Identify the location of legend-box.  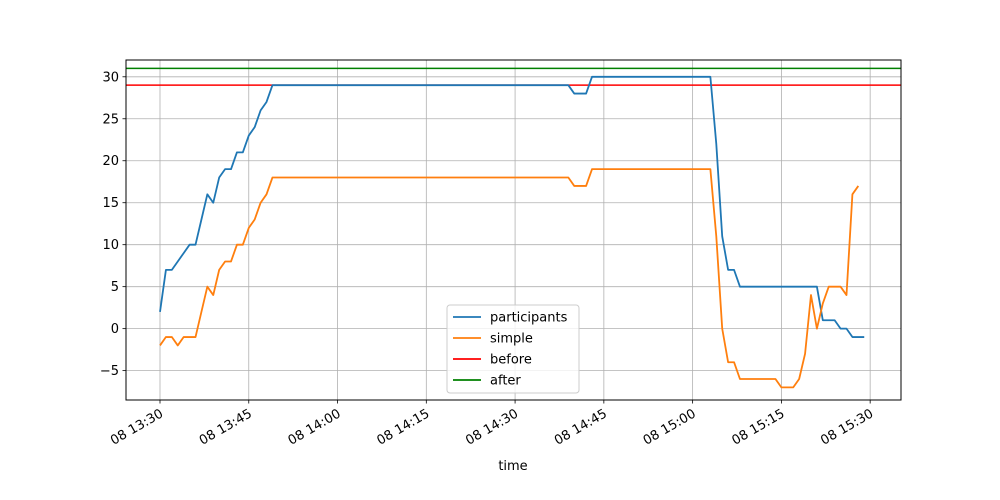
(513, 349).